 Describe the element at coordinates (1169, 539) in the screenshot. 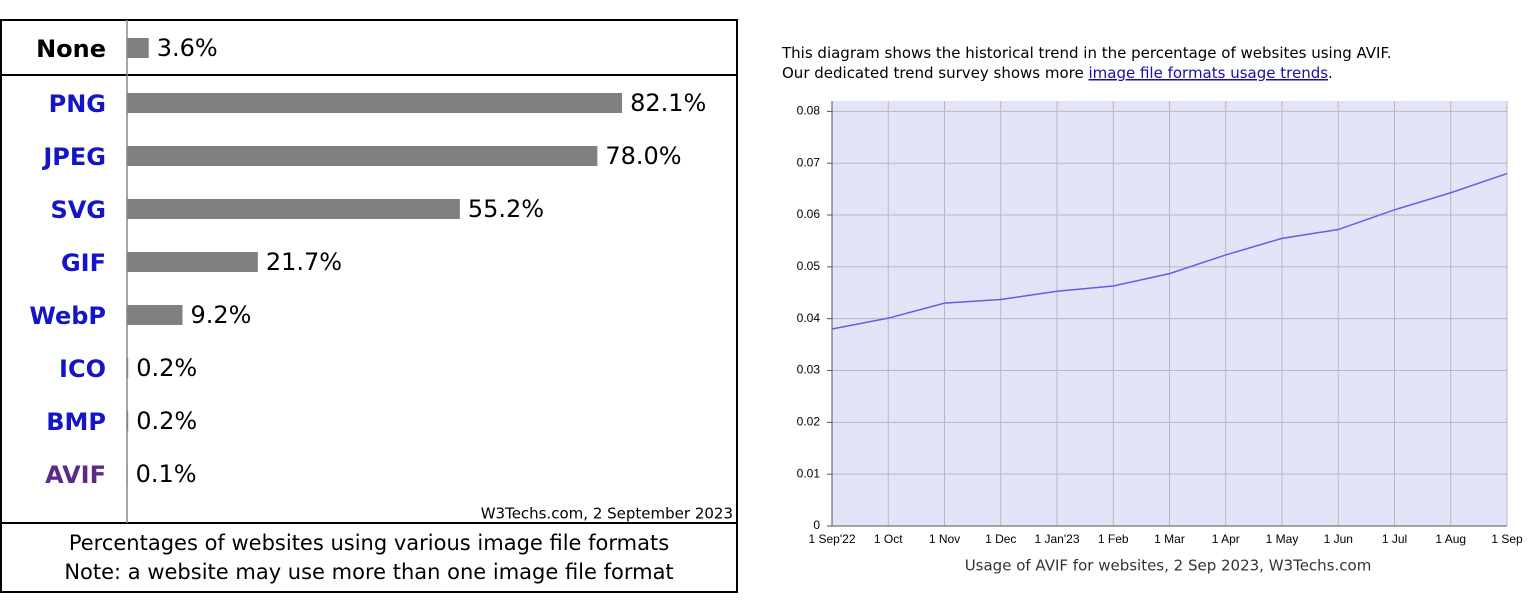

I see `x-tick-label: 1 Mar` at that location.